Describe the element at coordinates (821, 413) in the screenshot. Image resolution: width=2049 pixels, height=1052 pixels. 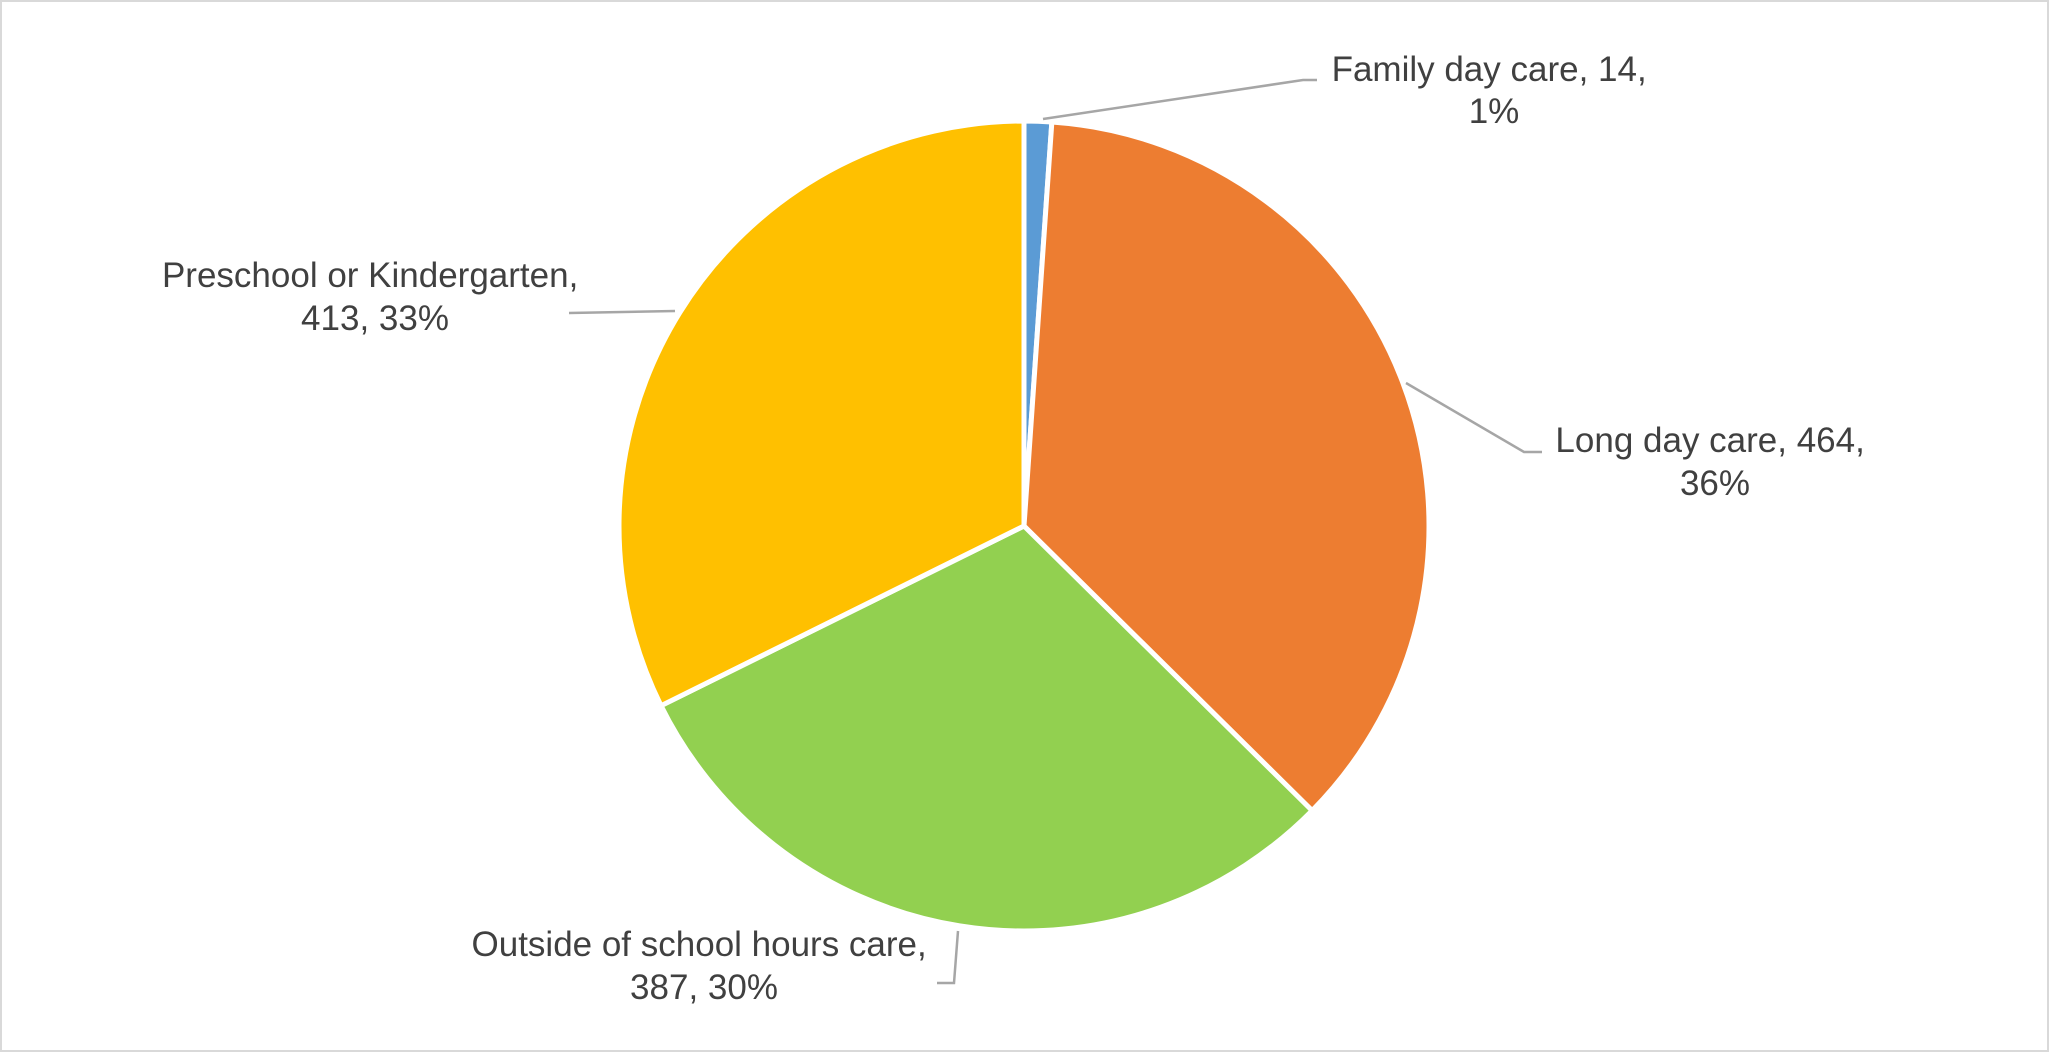
I see `pie-slice-preschool-or-kindergarten` at that location.